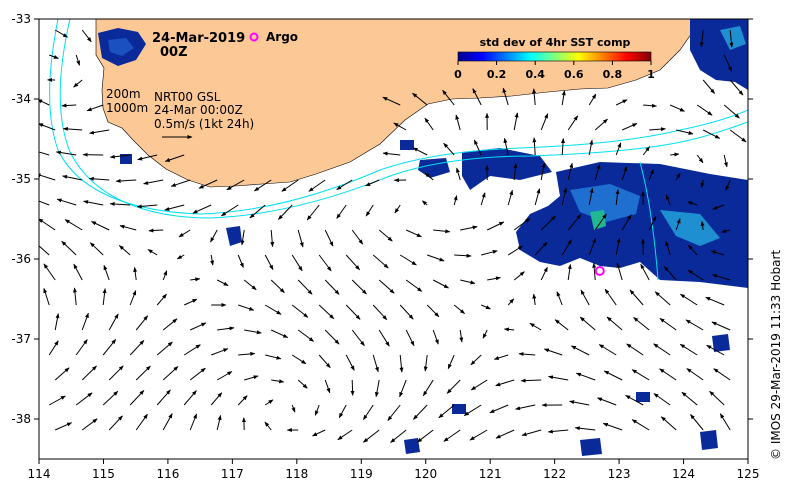 This screenshot has height=492, width=790. I want to click on y-tick-label: -36, so click(21, 259).